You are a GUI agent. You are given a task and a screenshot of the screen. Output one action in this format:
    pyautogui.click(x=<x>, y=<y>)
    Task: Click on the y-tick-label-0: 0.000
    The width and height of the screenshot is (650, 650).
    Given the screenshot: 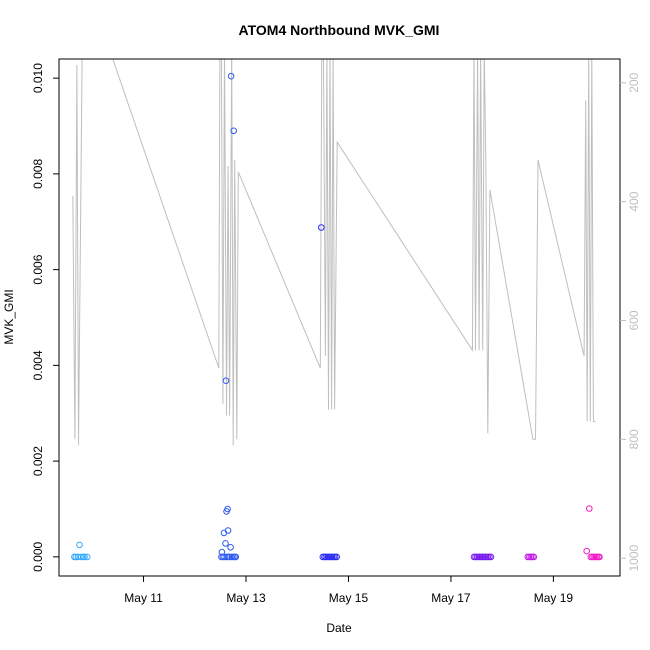 What is the action you would take?
    pyautogui.click(x=38, y=557)
    